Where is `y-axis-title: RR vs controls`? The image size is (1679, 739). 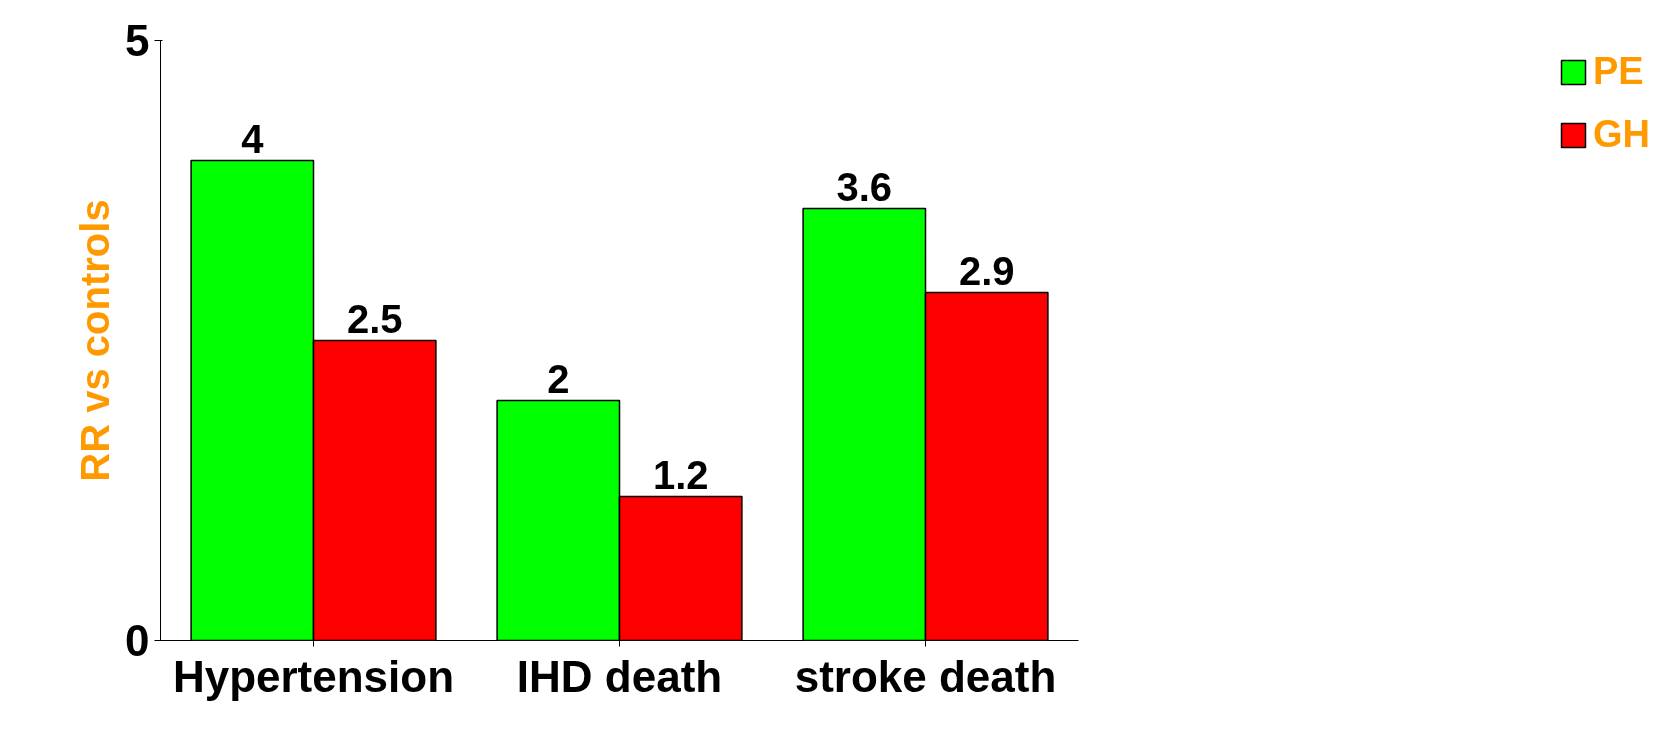 y-axis-title: RR vs controls is located at coordinates (95, 340).